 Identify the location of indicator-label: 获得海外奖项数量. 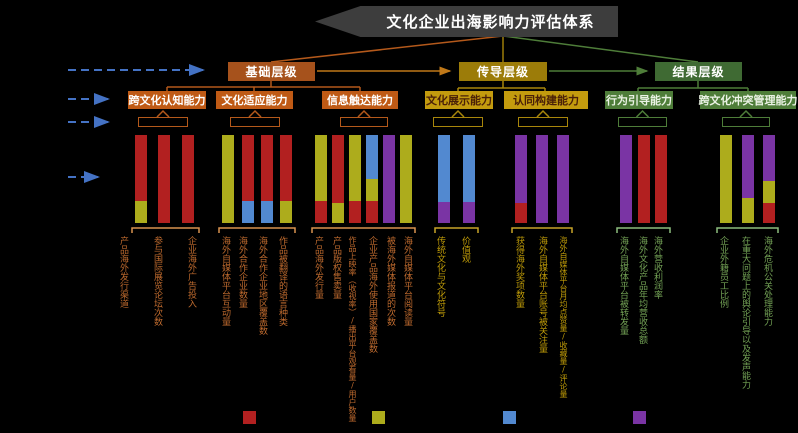
(519, 272).